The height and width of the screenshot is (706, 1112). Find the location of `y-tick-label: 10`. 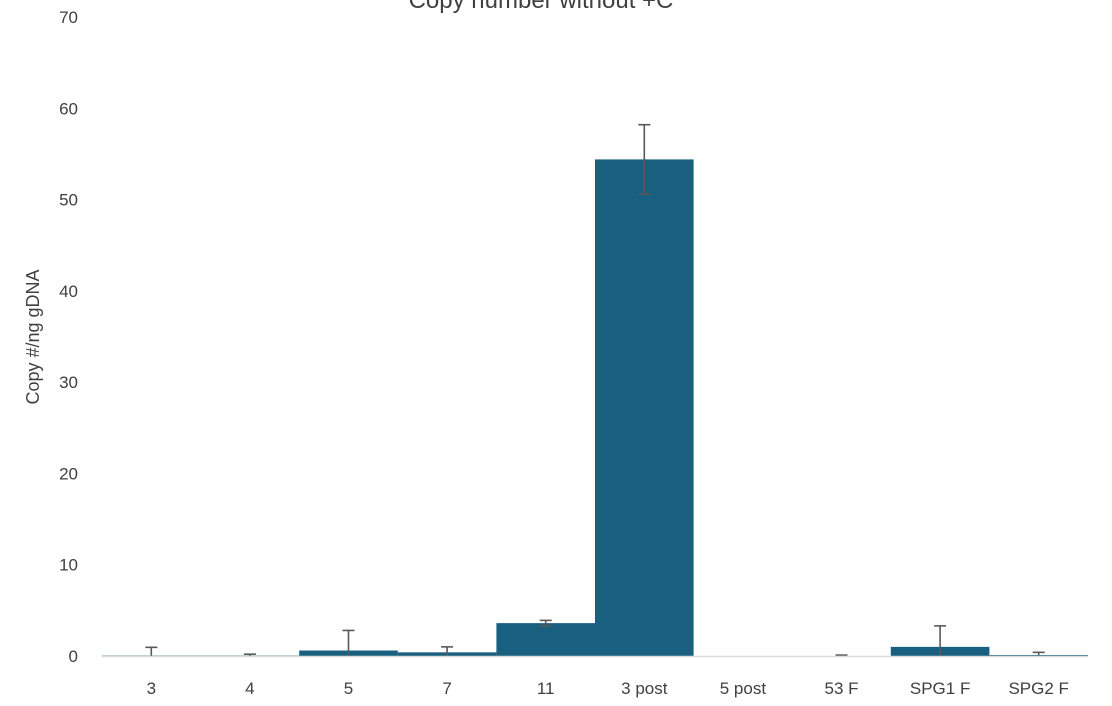

y-tick-label: 10 is located at coordinates (68, 565).